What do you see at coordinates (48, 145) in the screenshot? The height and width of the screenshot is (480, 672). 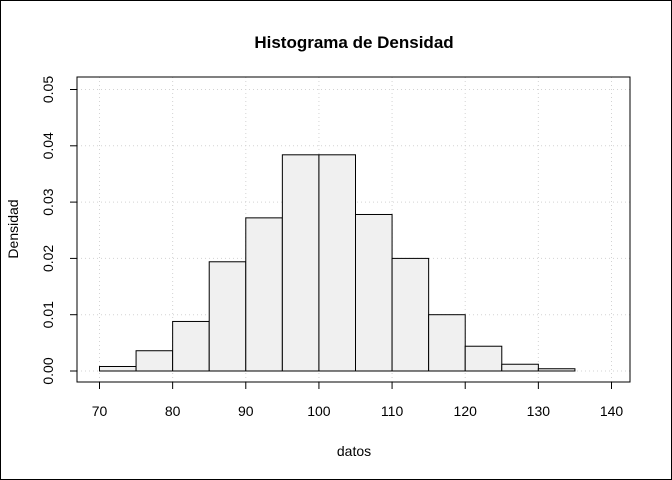 I see `y-tick-label: 0.04` at bounding box center [48, 145].